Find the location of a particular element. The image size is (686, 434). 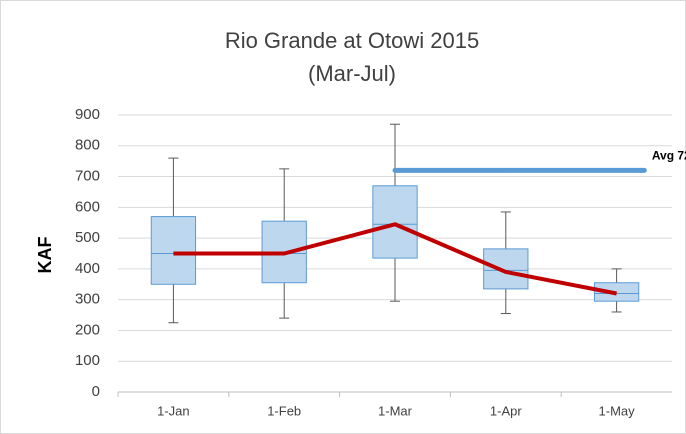

line-series is located at coordinates (395, 259).